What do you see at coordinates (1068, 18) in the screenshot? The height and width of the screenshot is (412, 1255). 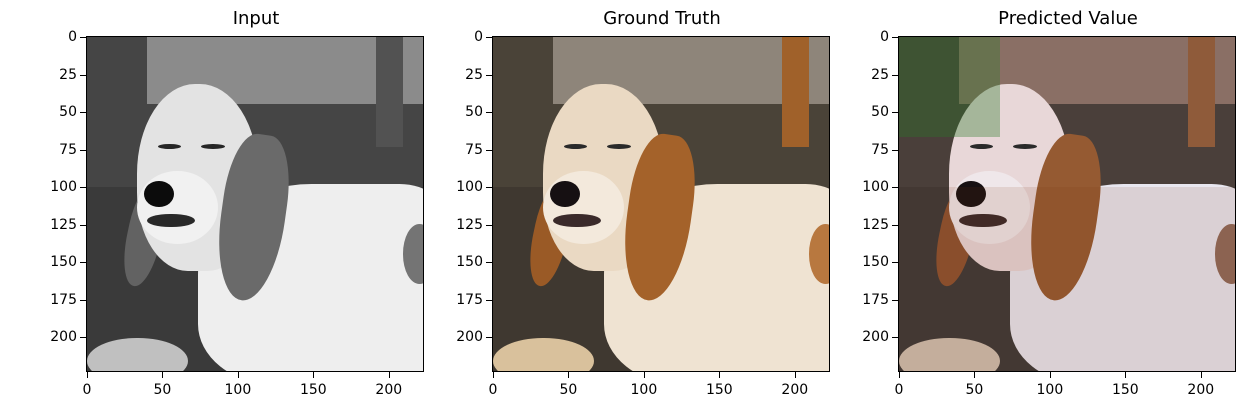 I see `panel-title: Predicted Value` at bounding box center [1068, 18].